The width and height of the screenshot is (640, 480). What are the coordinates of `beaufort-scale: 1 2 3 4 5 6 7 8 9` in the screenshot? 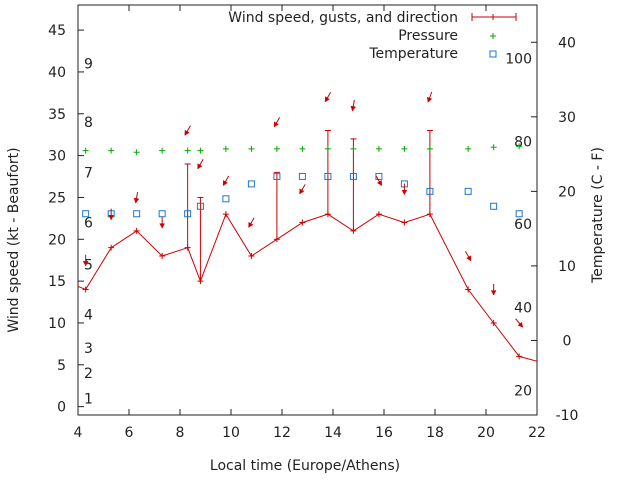 It's located at (88, 232).